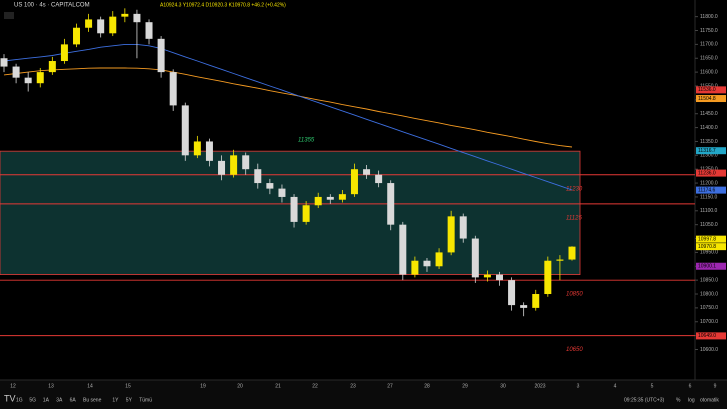 The width and height of the screenshot is (727, 409). I want to click on collapse-button, so click(9, 15).